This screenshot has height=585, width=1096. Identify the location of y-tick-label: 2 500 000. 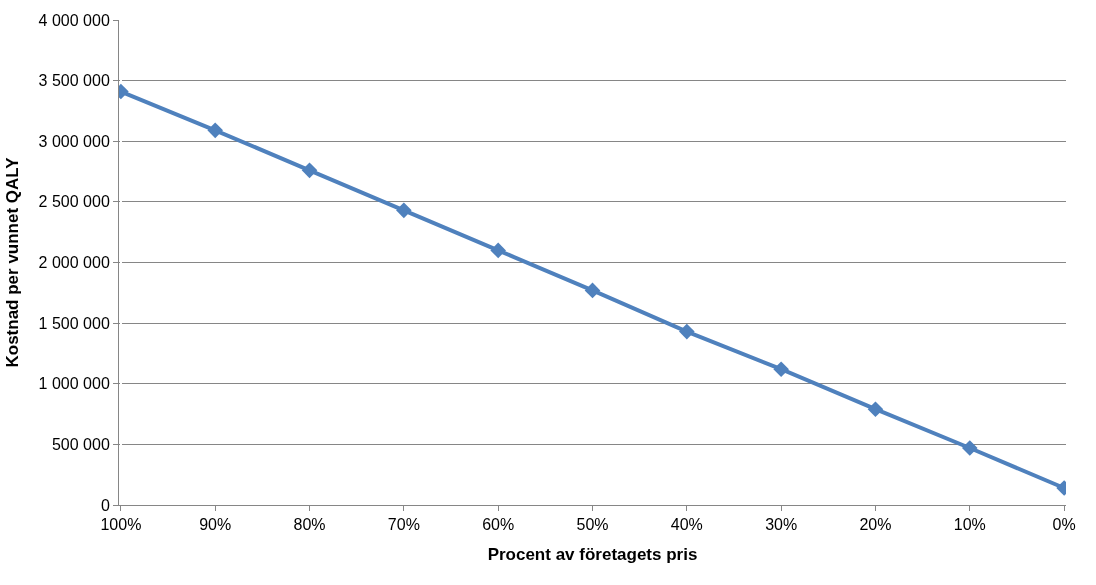
(74, 202).